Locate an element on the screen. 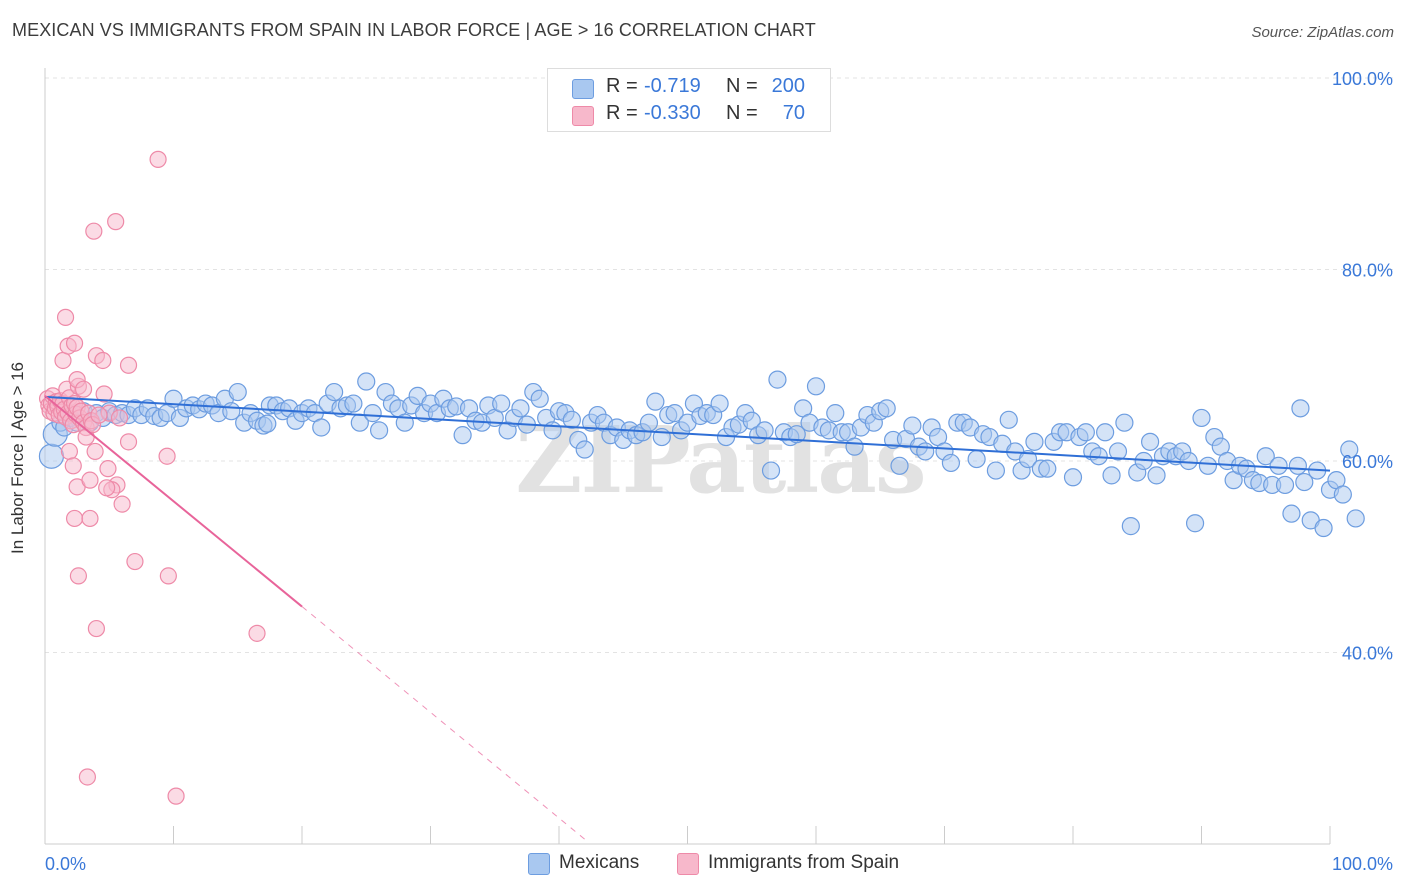  legend-swatch-pink is located at coordinates (583, 116).